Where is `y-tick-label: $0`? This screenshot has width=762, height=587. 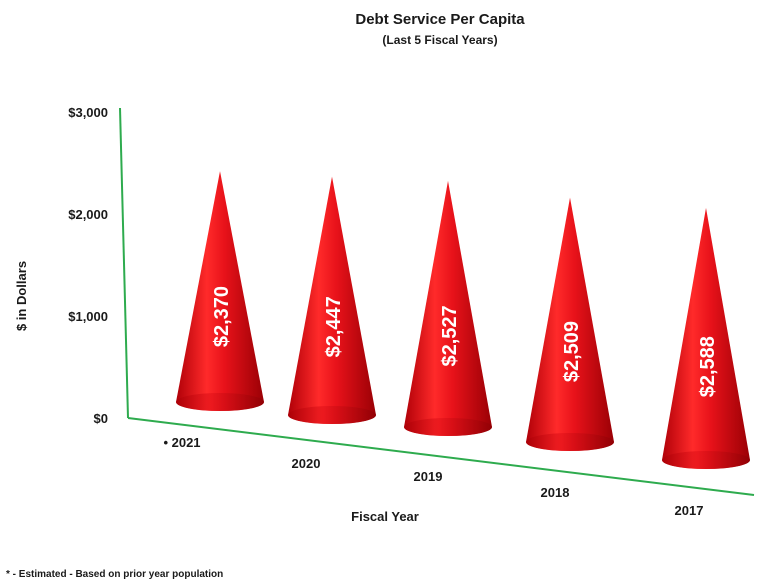
y-tick-label: $0 is located at coordinates (101, 418).